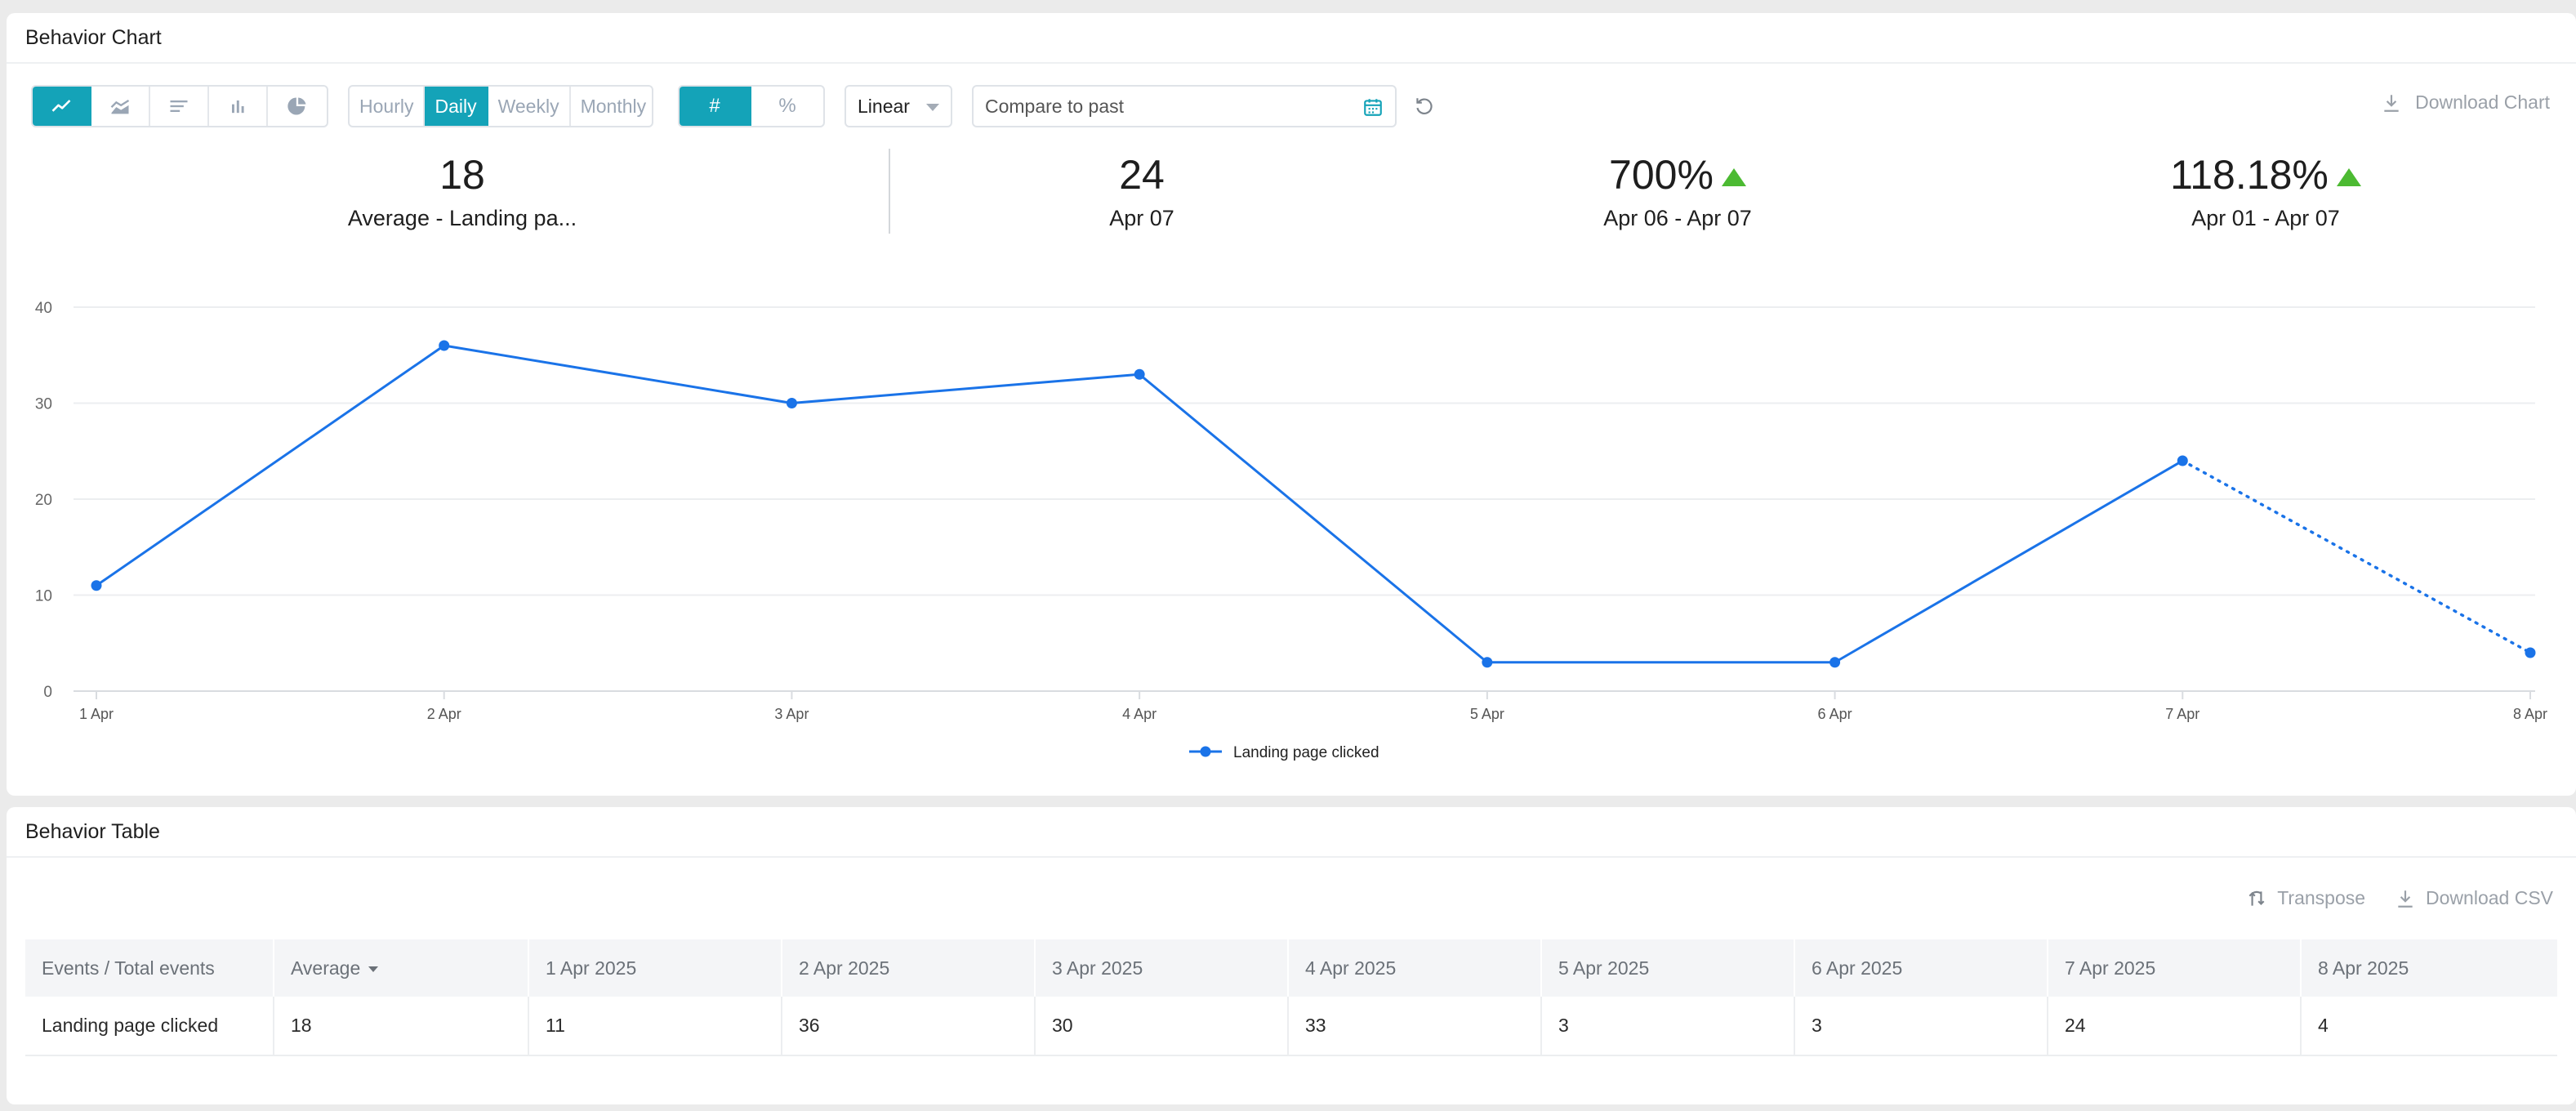  I want to click on x-tick-label: 3 Apr, so click(791, 714).